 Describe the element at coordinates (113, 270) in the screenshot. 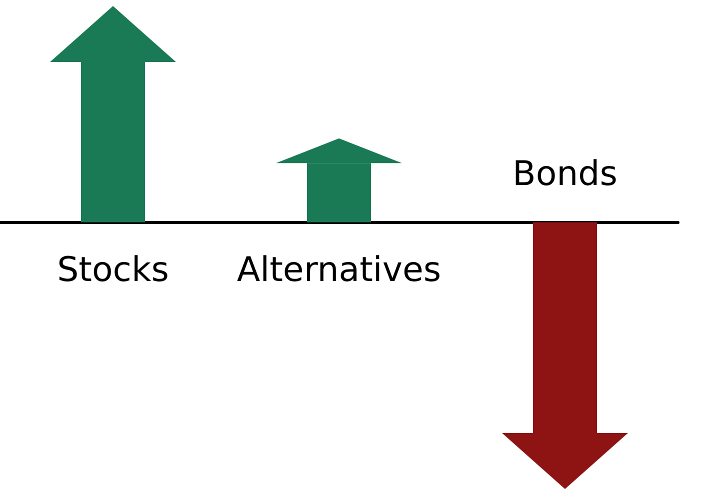

I see `x-tick-label: Stocks` at that location.